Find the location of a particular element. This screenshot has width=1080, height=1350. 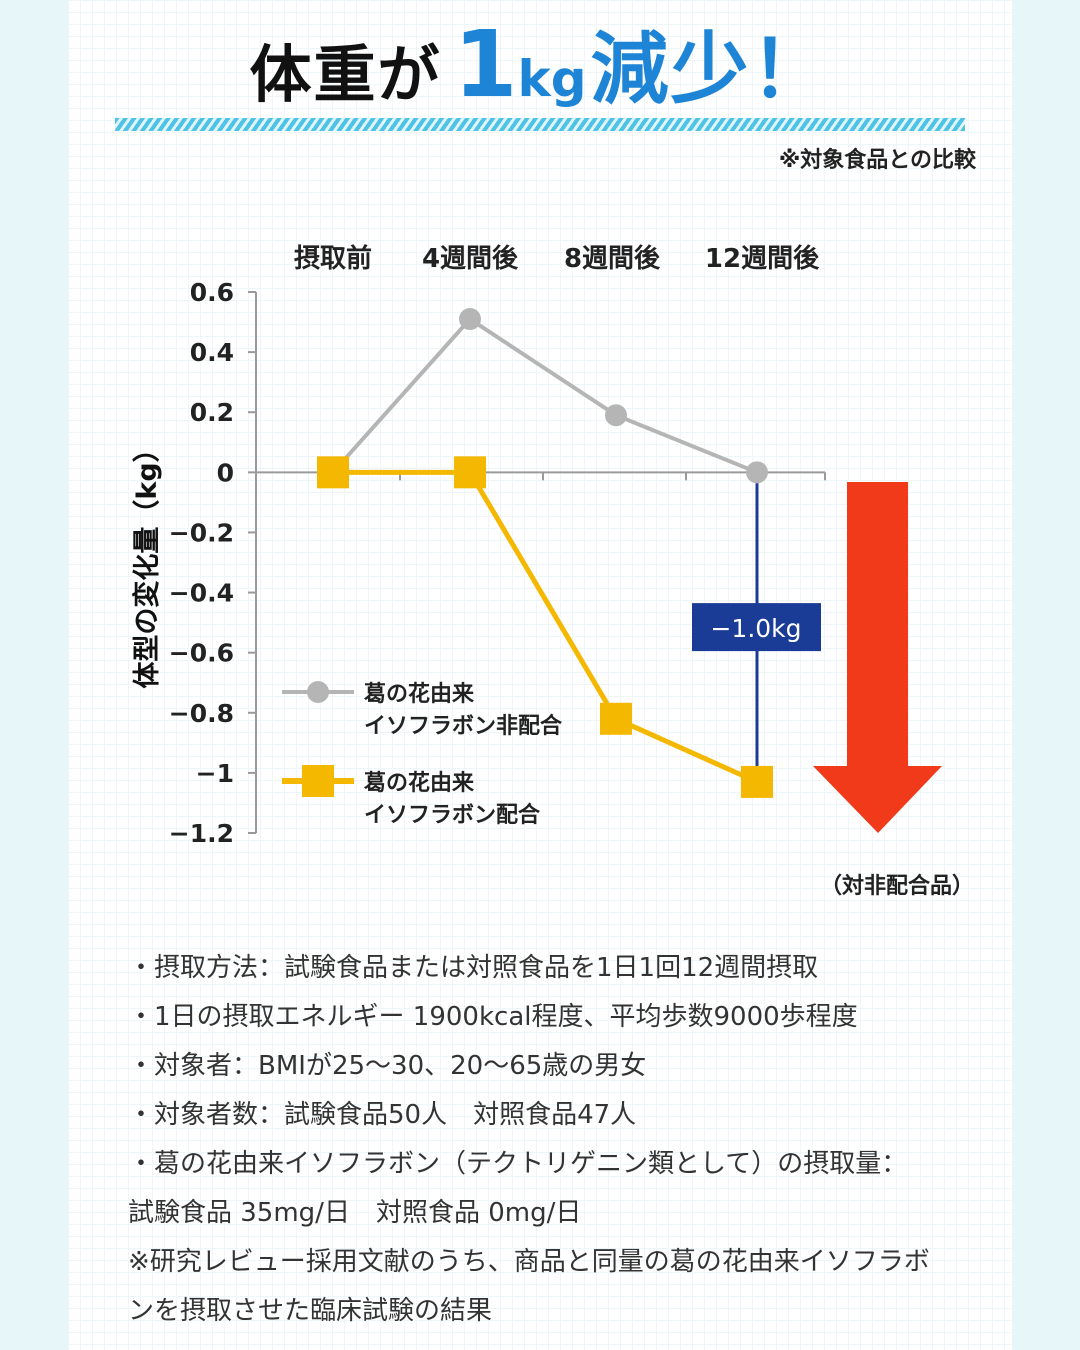

note-line: ・葛の花由来イソフラボン（テクトリゲニン類として）の摂取量： is located at coordinates (518, 1164).